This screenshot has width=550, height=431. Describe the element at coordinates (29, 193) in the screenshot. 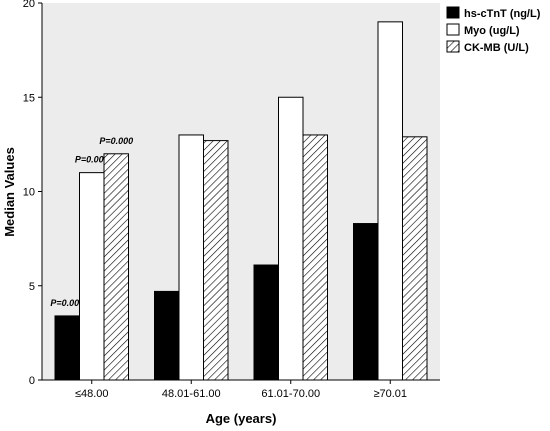

I see `y-tick-label: 10` at that location.